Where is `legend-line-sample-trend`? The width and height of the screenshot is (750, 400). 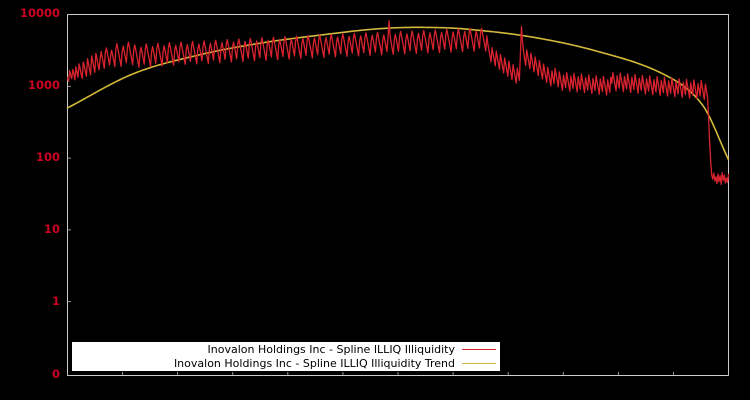 legend-line-sample-trend is located at coordinates (479, 363).